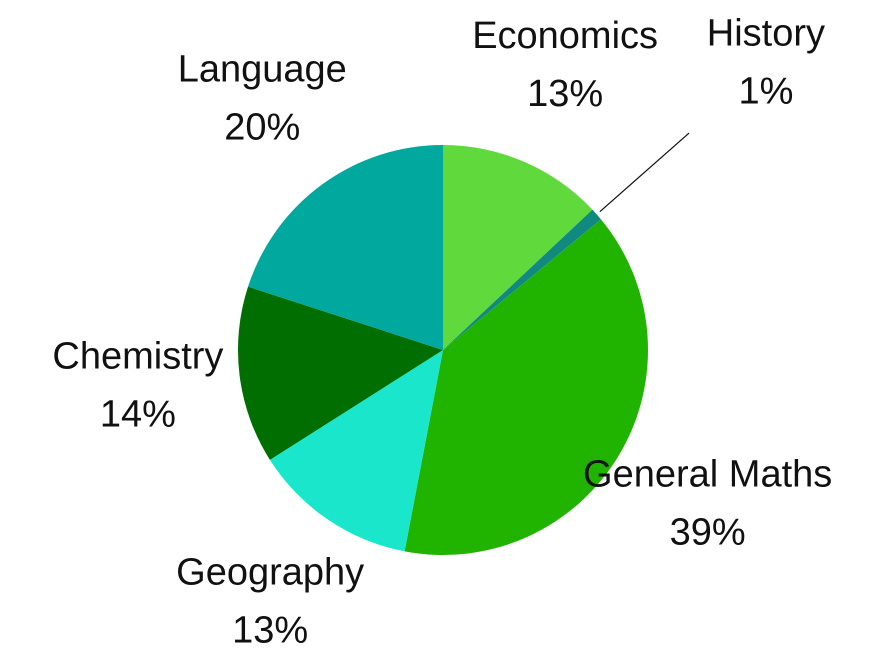  I want to click on slice-value-label: 1%, so click(765, 91).